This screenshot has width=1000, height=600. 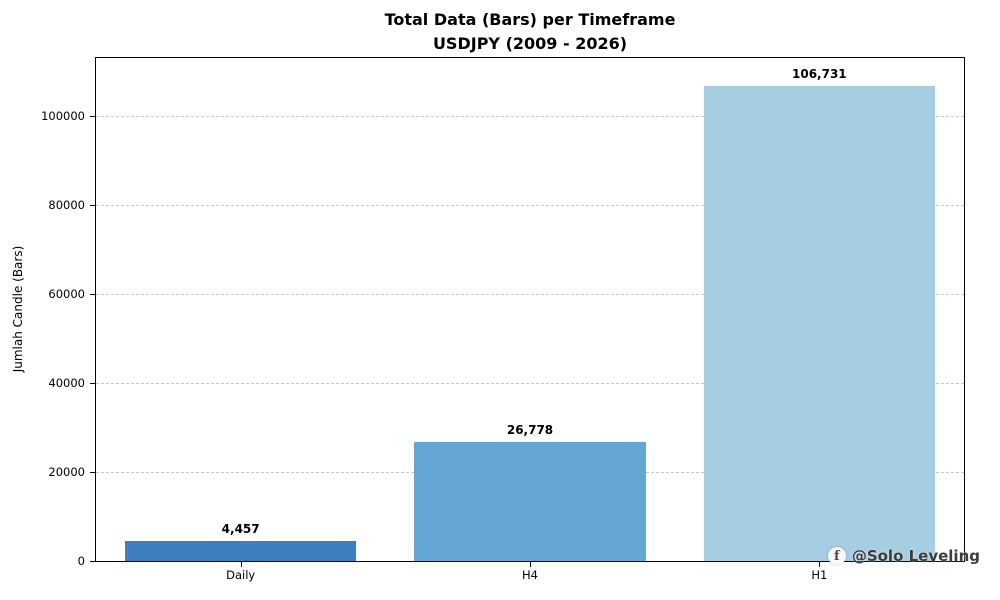 What do you see at coordinates (915, 556) in the screenshot?
I see `watermark-text: @Solo Leveling` at bounding box center [915, 556].